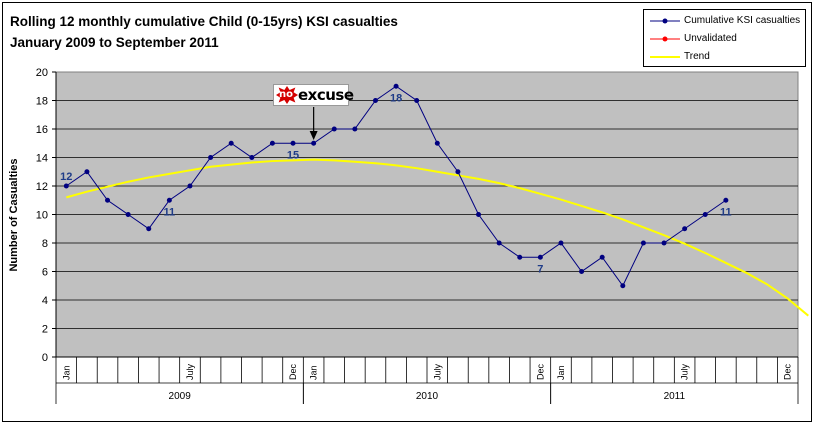 Image resolution: width=816 pixels, height=426 pixels. Describe the element at coordinates (42, 102) in the screenshot. I see `y-tick-label: 18` at that location.